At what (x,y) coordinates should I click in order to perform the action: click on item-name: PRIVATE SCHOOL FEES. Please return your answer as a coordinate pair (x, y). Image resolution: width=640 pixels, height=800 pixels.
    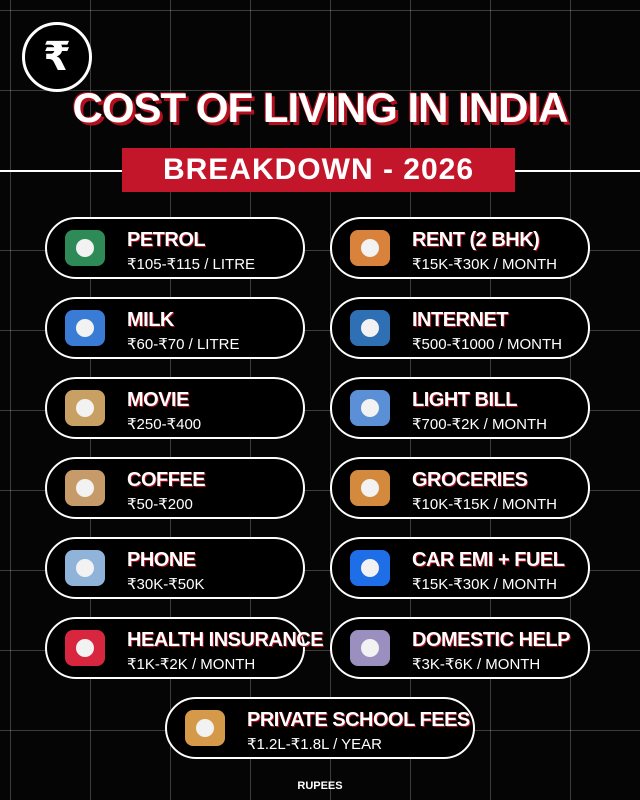
    Looking at the image, I should click on (358, 720).